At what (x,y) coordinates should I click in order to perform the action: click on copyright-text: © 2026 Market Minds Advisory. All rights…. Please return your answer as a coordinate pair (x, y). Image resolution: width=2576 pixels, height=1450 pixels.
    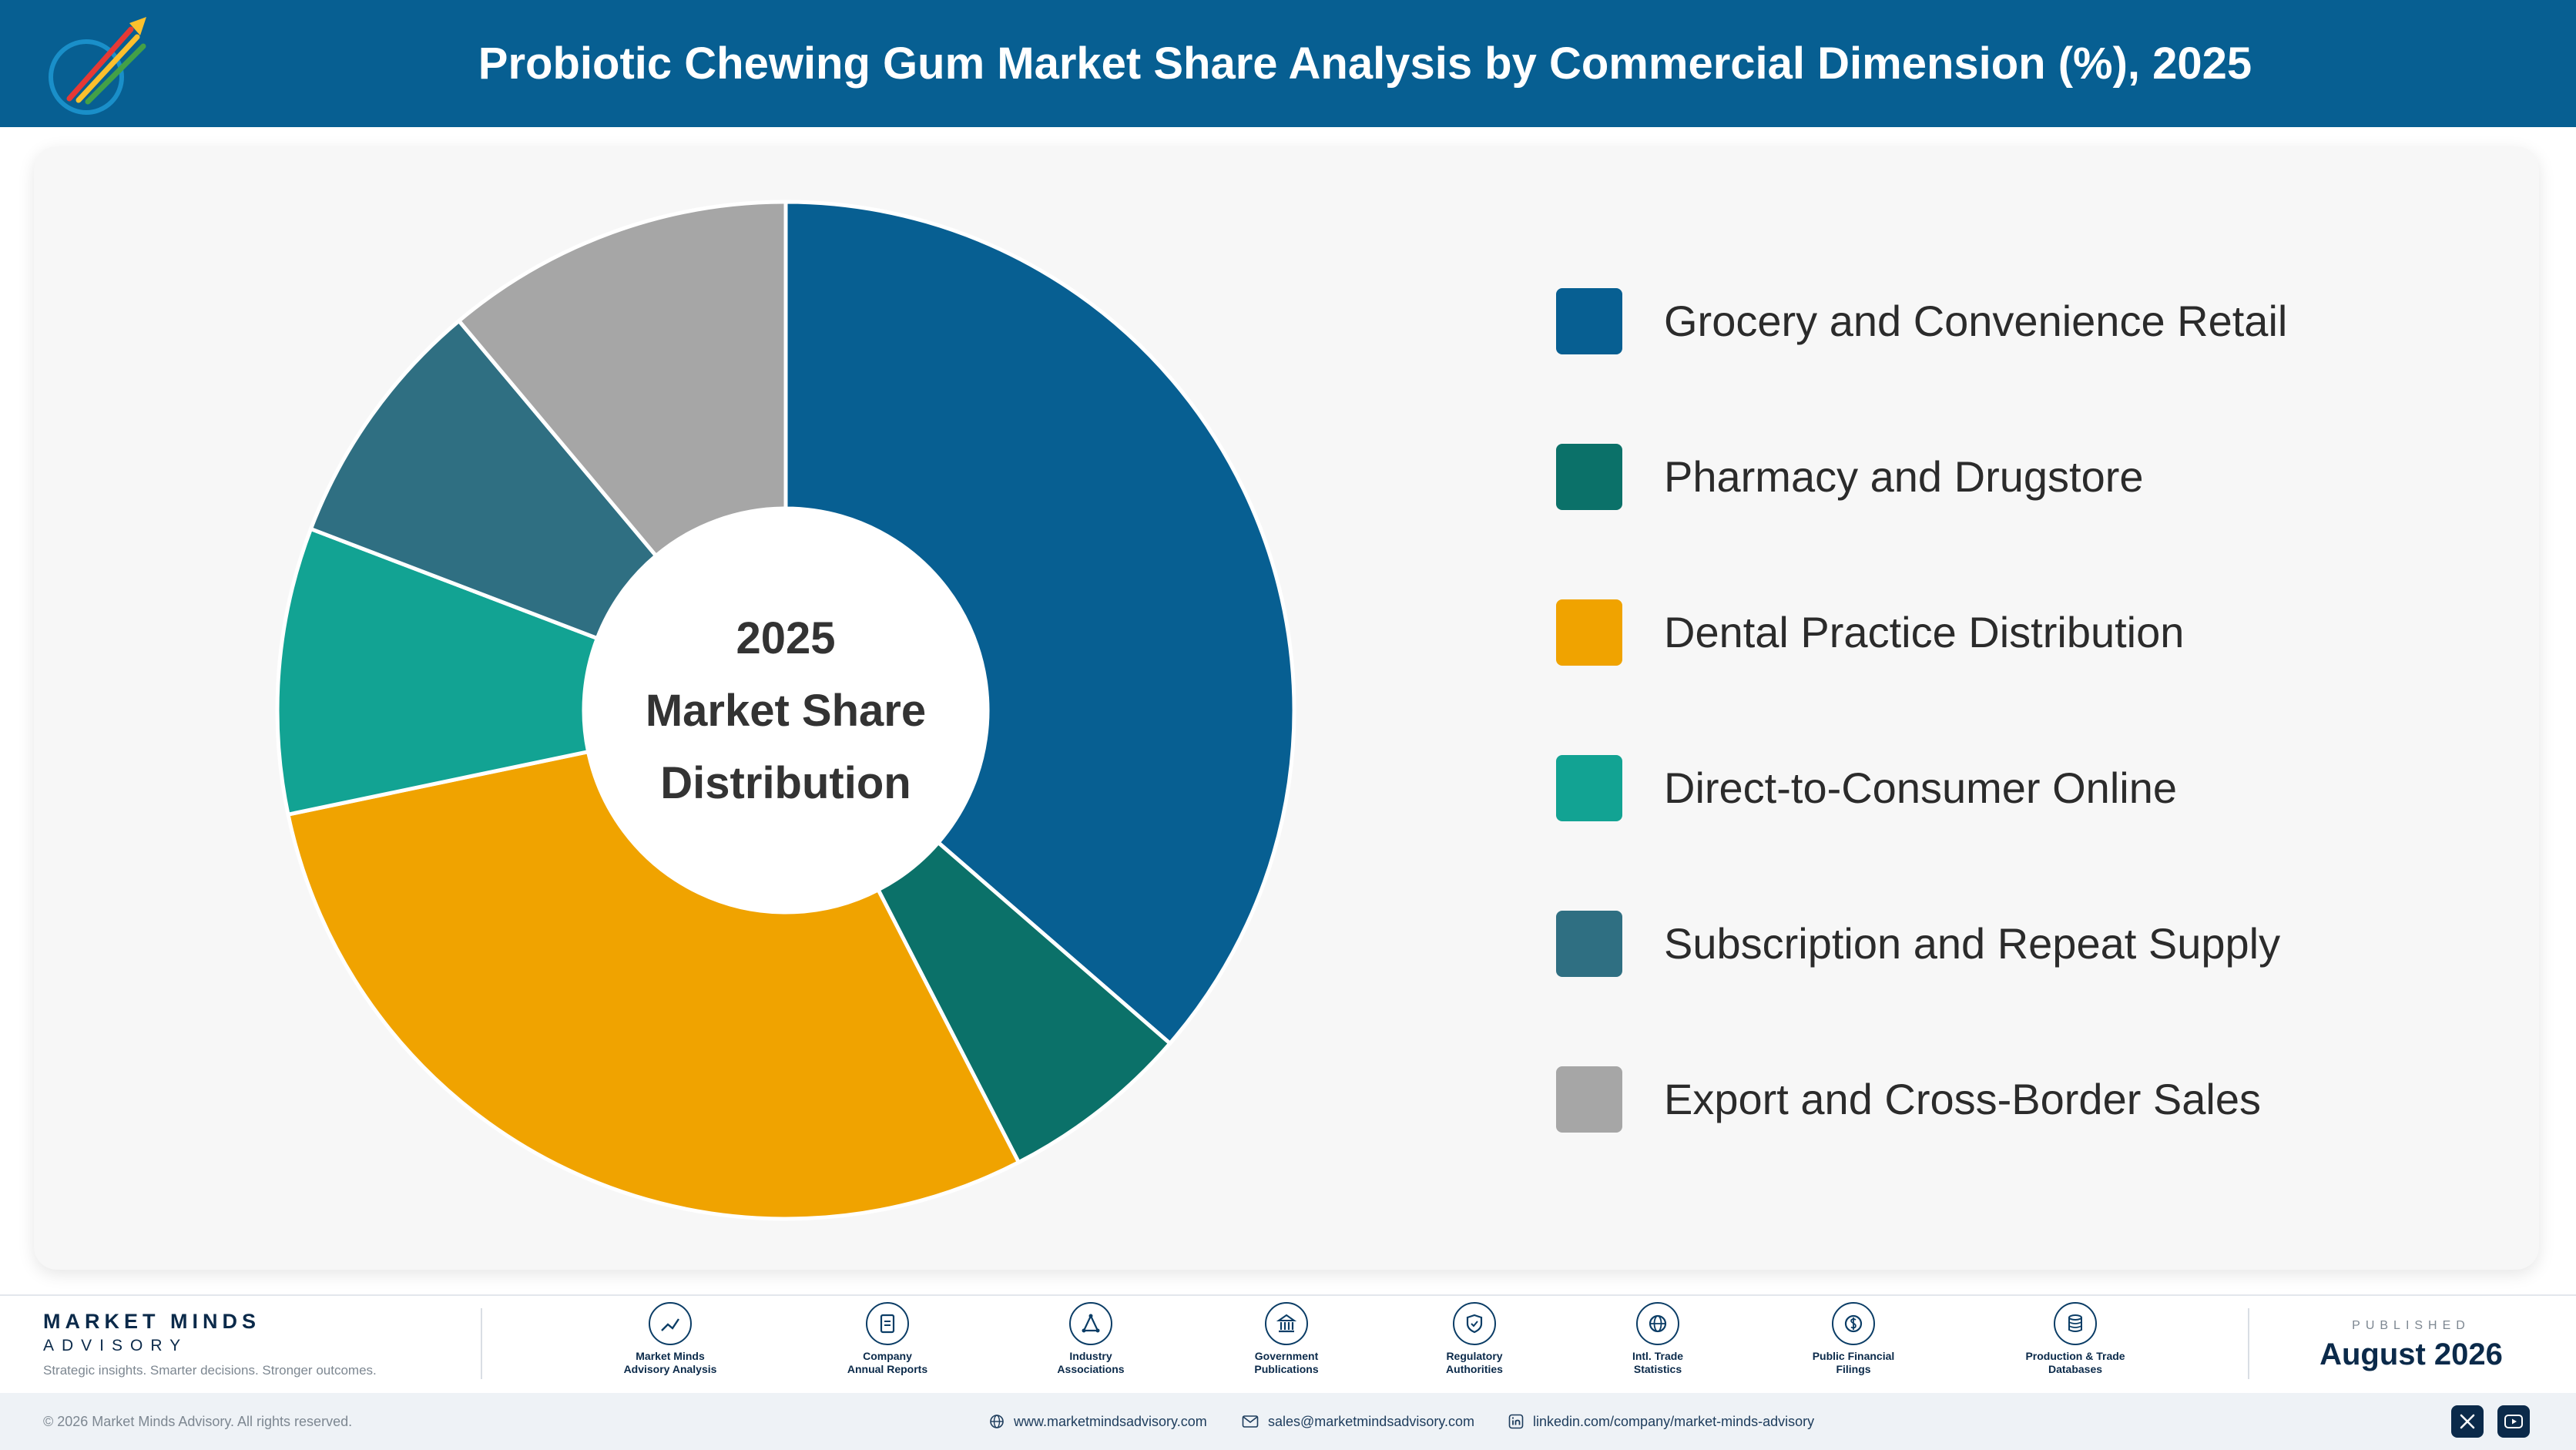
    Looking at the image, I should click on (198, 1421).